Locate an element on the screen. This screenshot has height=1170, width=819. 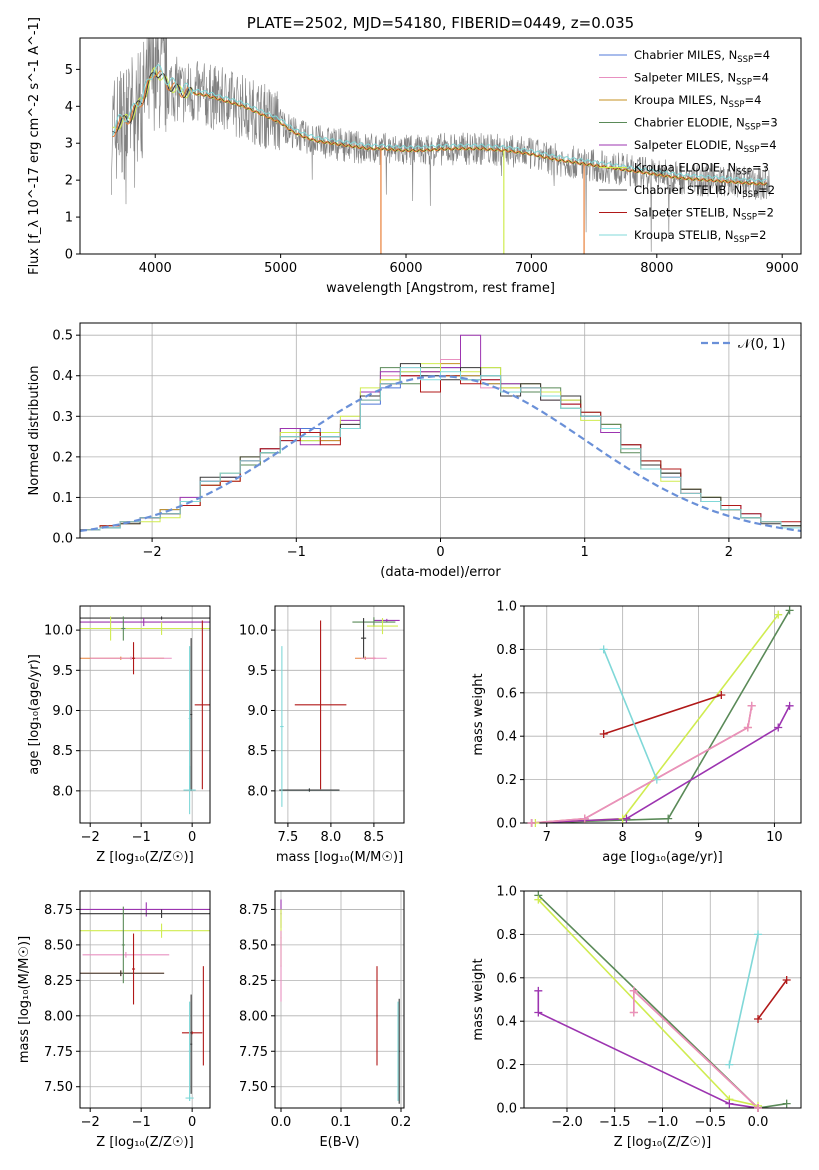
y-tick-label: 0.8 is located at coordinates (506, 935).